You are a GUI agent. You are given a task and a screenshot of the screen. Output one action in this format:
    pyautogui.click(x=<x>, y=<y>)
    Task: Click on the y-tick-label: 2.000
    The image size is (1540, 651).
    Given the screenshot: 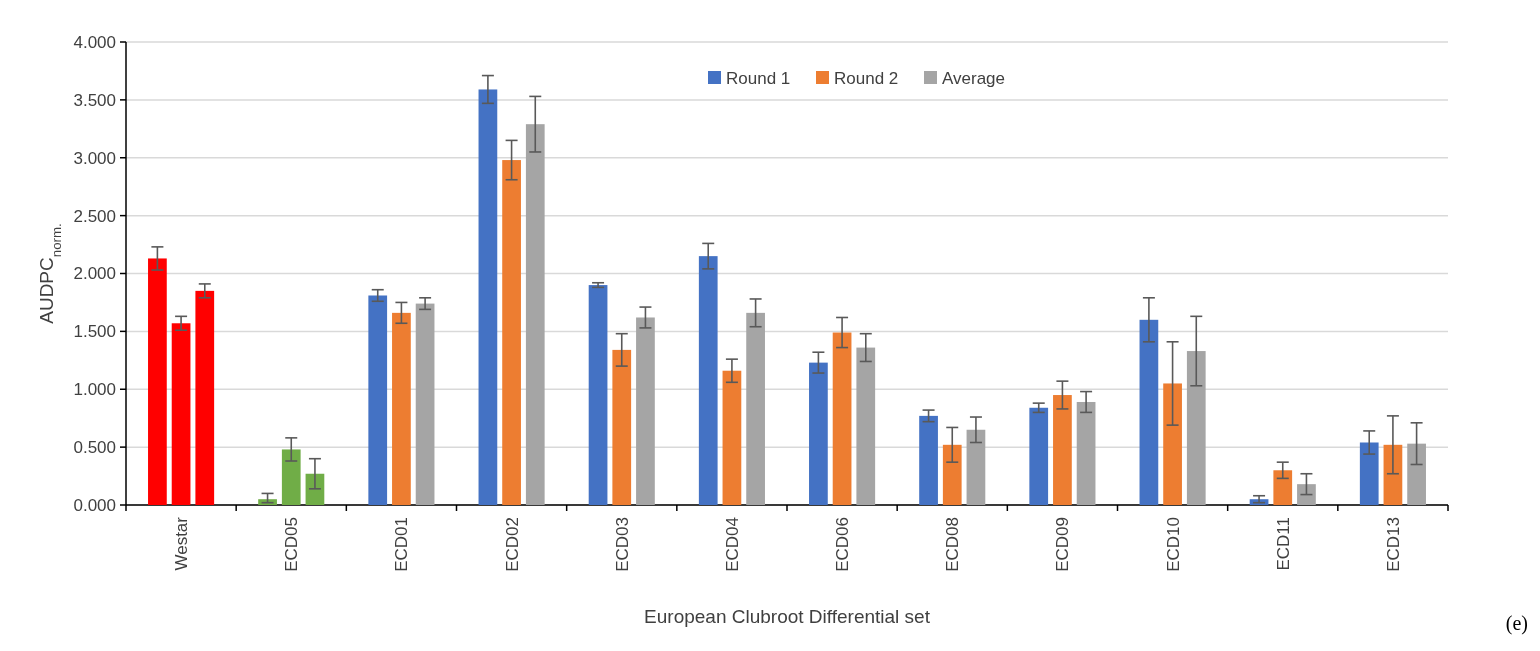 What is the action you would take?
    pyautogui.click(x=94, y=274)
    